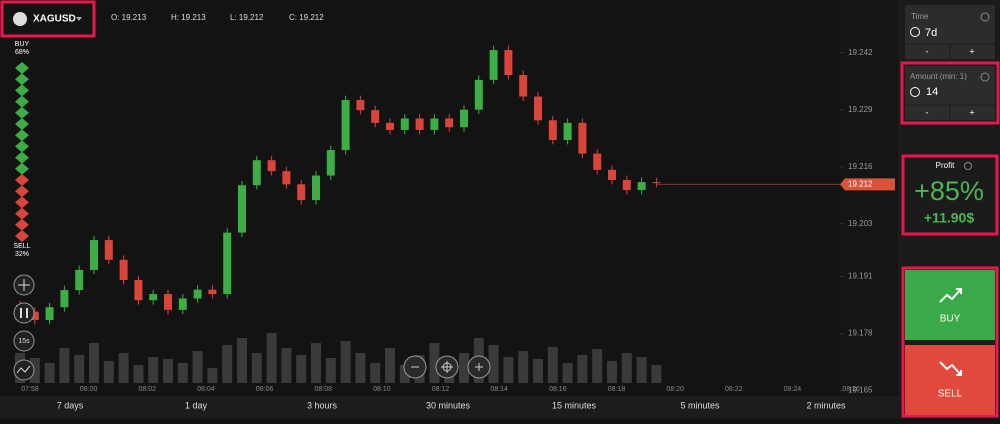 This screenshot has height=424, width=1000. I want to click on current-price-tag, so click(867, 184).